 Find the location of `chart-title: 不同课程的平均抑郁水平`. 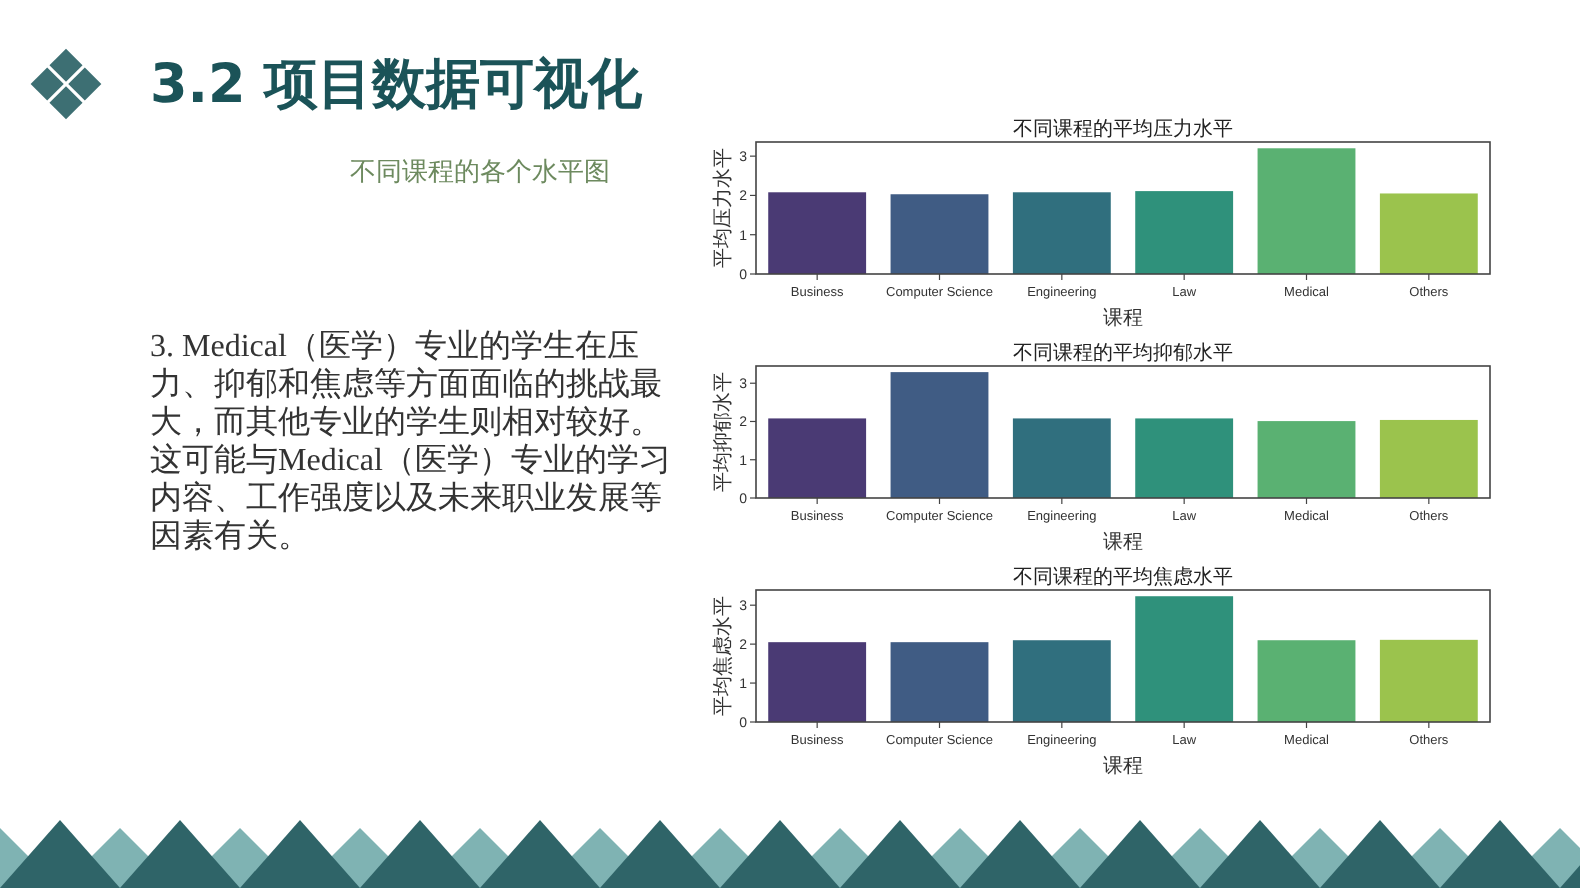

chart-title: 不同课程的平均抑郁水平 is located at coordinates (1123, 353).